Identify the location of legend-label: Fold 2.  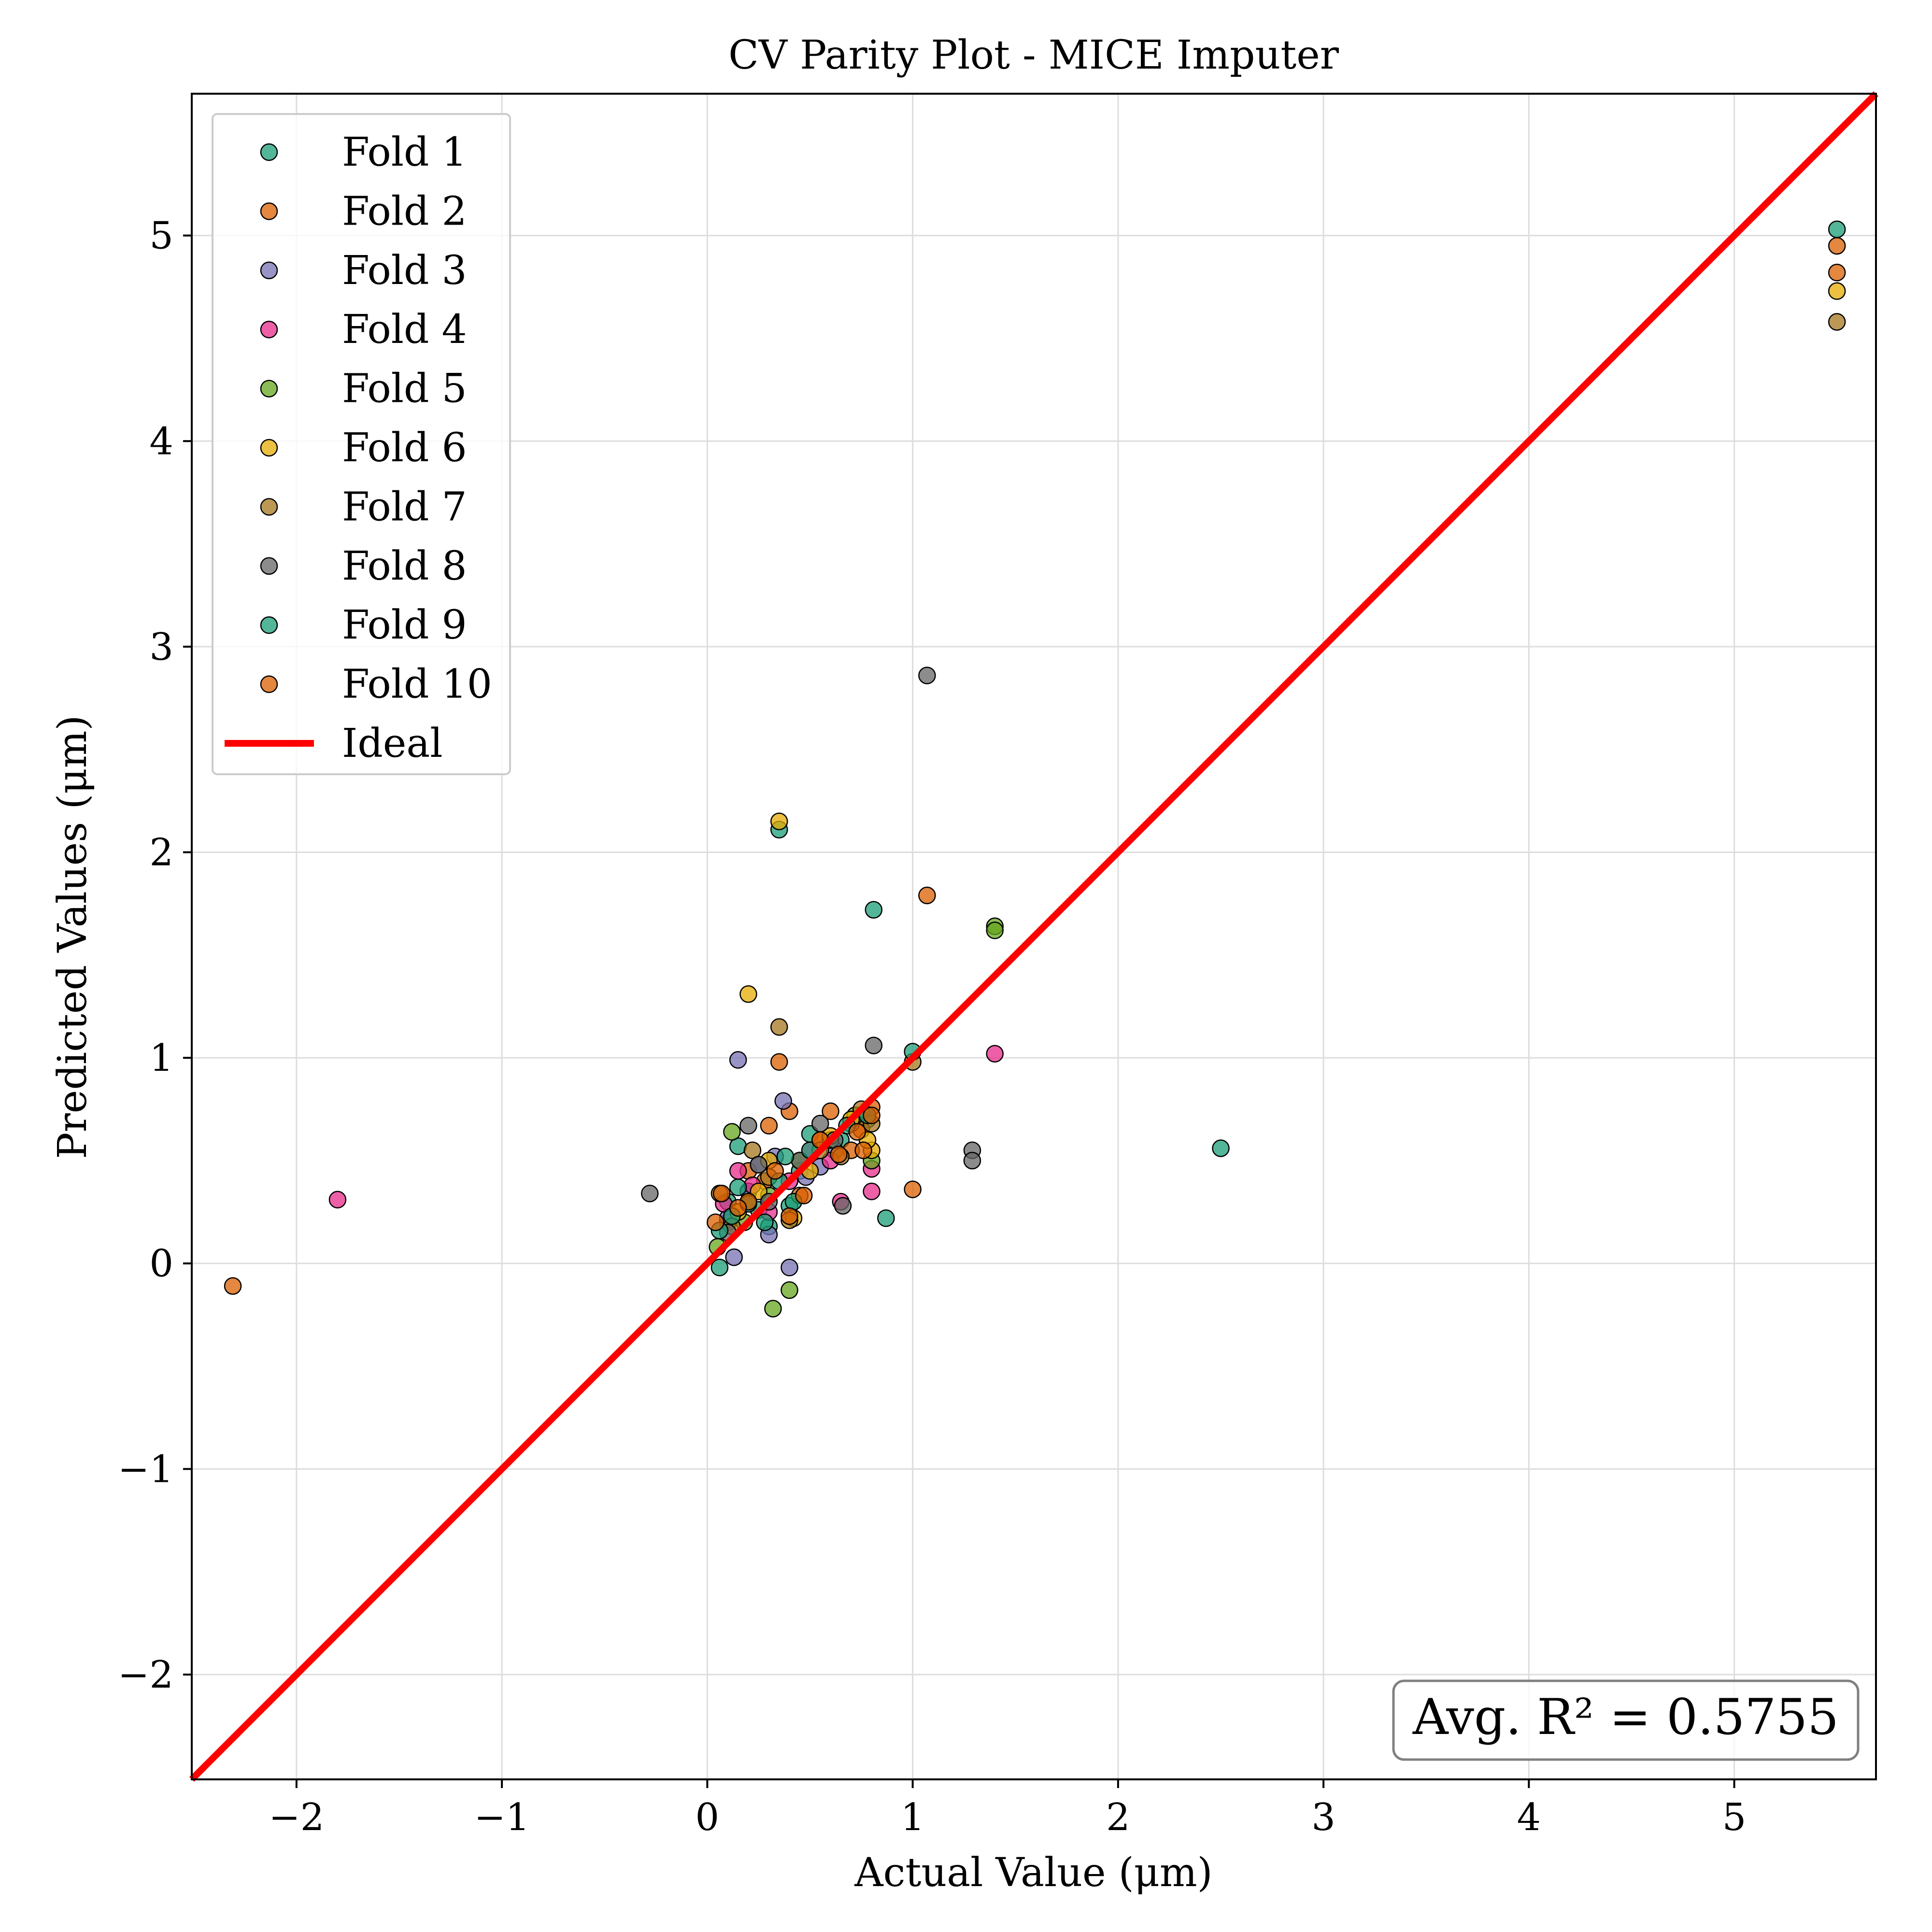
(404, 211).